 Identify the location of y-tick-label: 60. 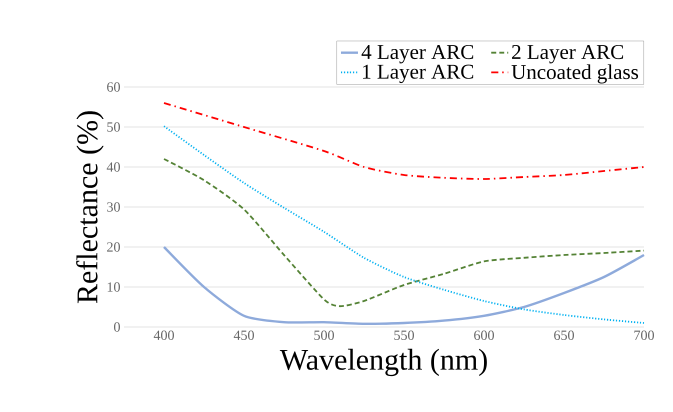
(113, 87).